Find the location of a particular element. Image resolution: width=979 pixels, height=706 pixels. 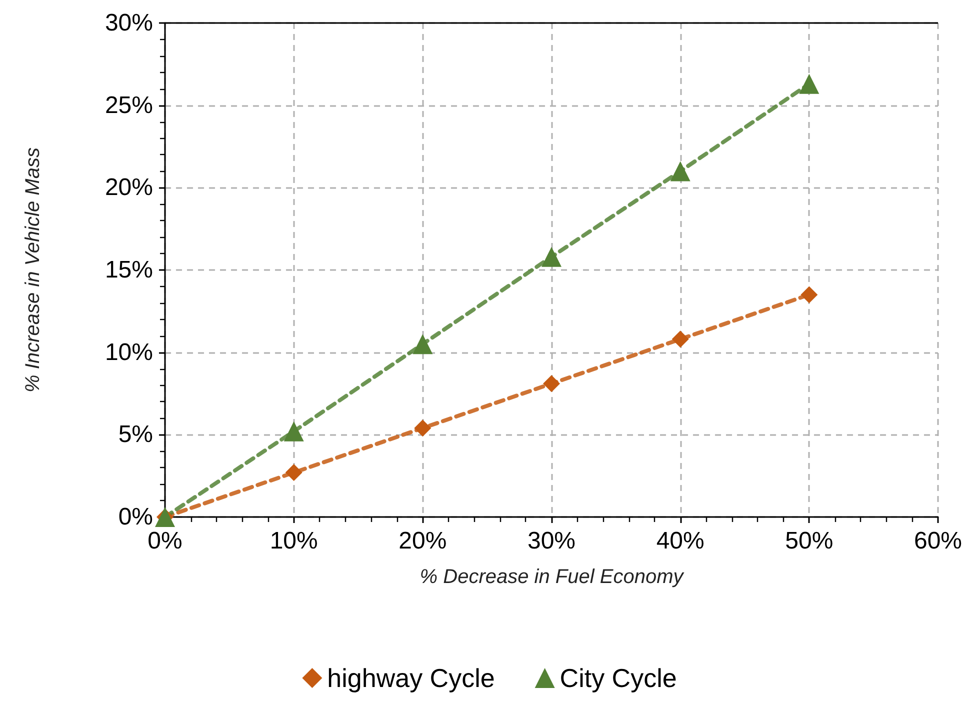

legend-label: City Cycle is located at coordinates (618, 678).